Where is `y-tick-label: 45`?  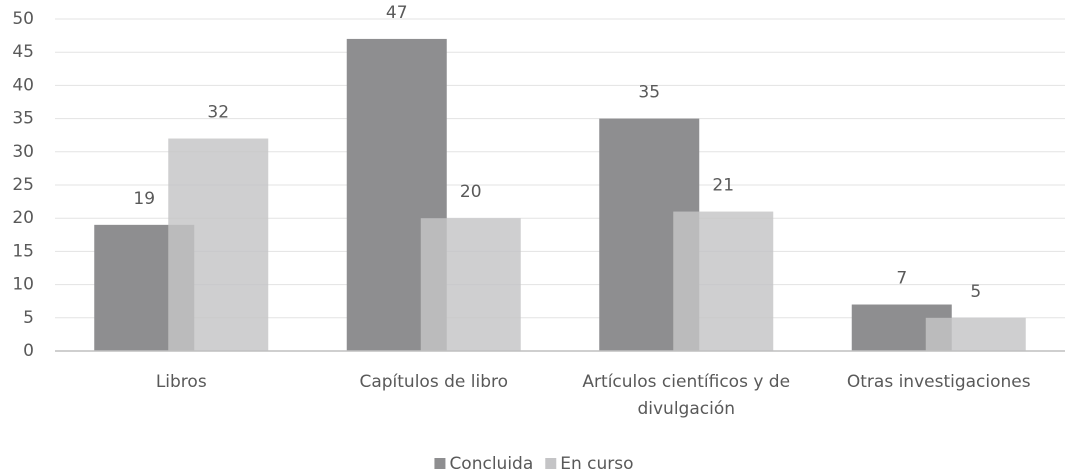 y-tick-label: 45 is located at coordinates (23, 52).